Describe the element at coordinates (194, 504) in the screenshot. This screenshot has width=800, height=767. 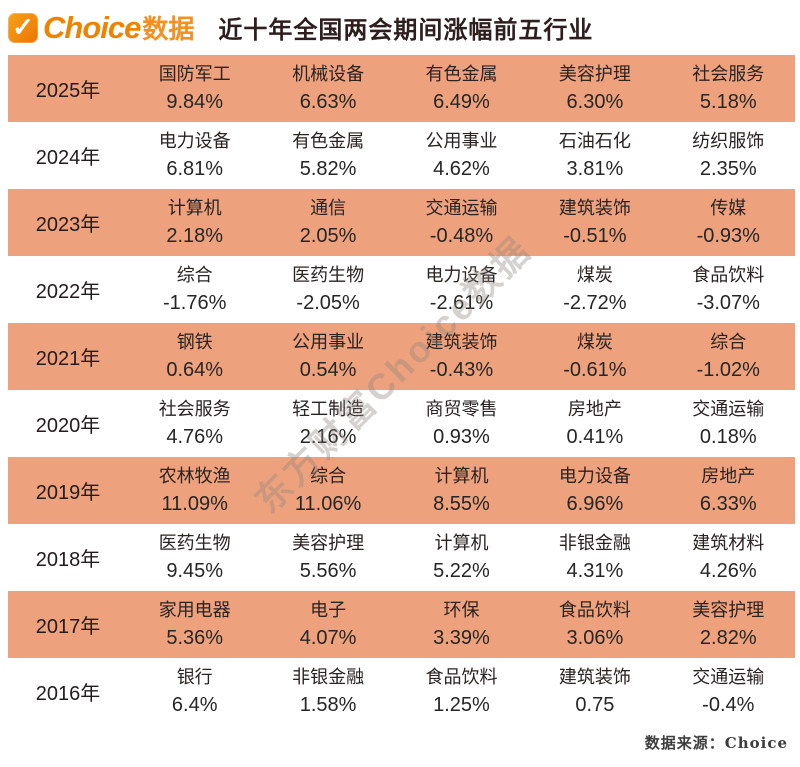
I see `industry-change-value: 11.09%` at that location.